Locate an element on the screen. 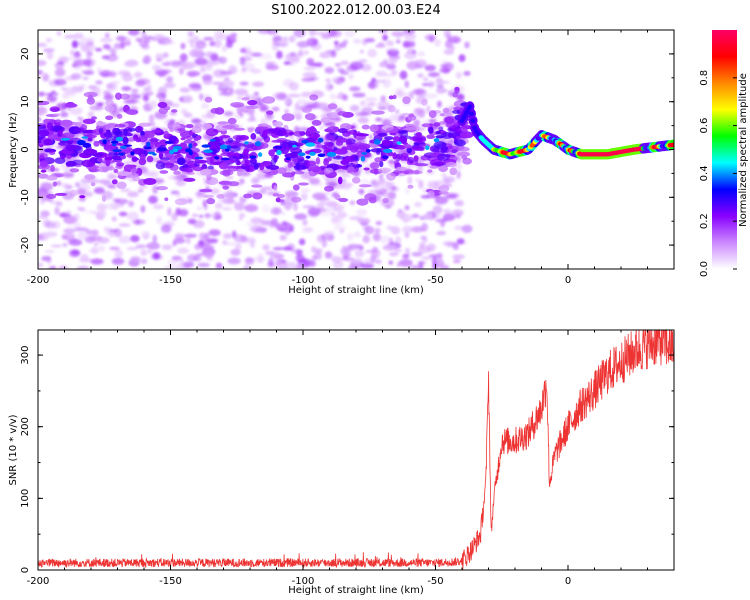 The height and width of the screenshot is (600, 750). snr-x-tick-label: 0 is located at coordinates (568, 581).